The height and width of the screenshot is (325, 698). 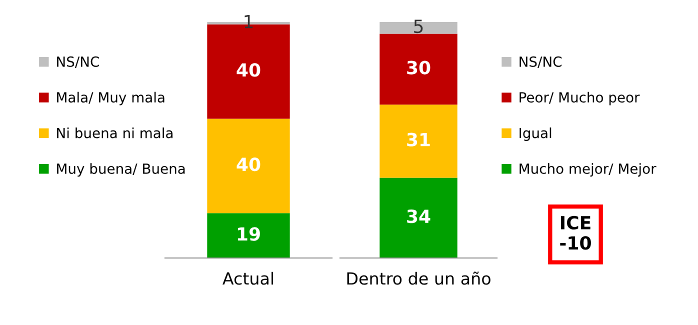 I want to click on legend-label: Ni buena ni mala, so click(x=114, y=133).